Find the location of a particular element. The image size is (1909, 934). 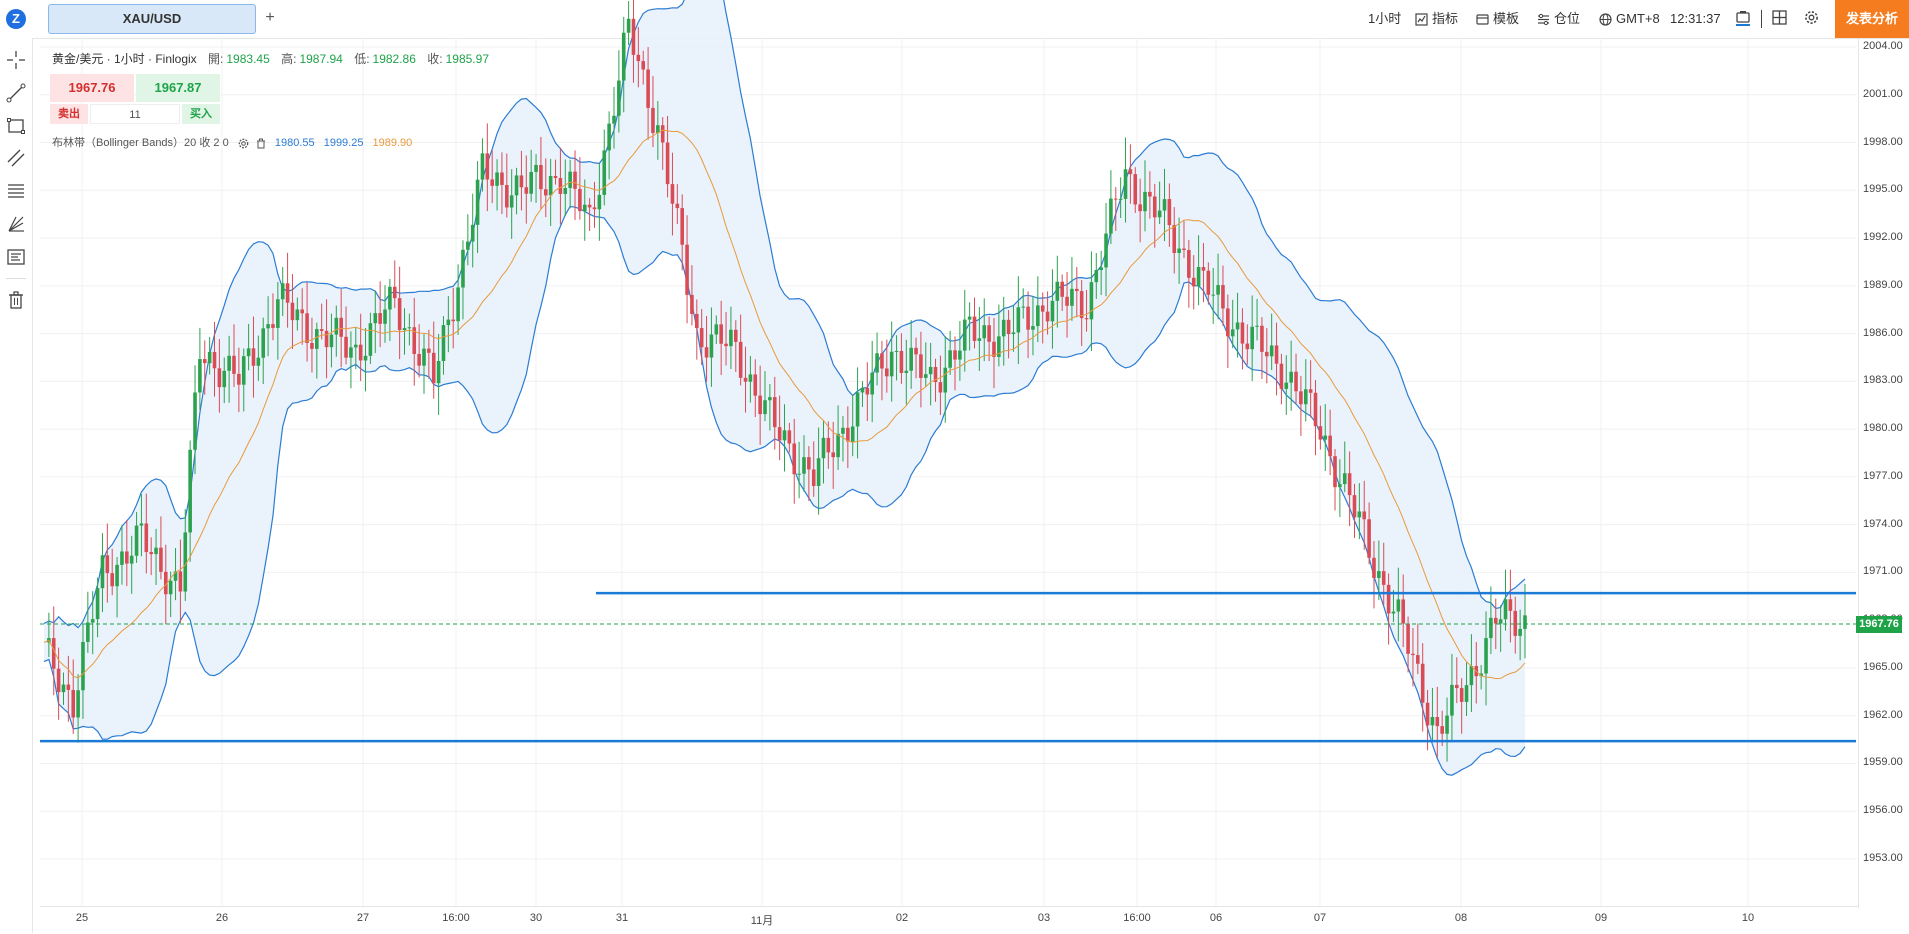

close-value: 1985.97 is located at coordinates (467, 59).